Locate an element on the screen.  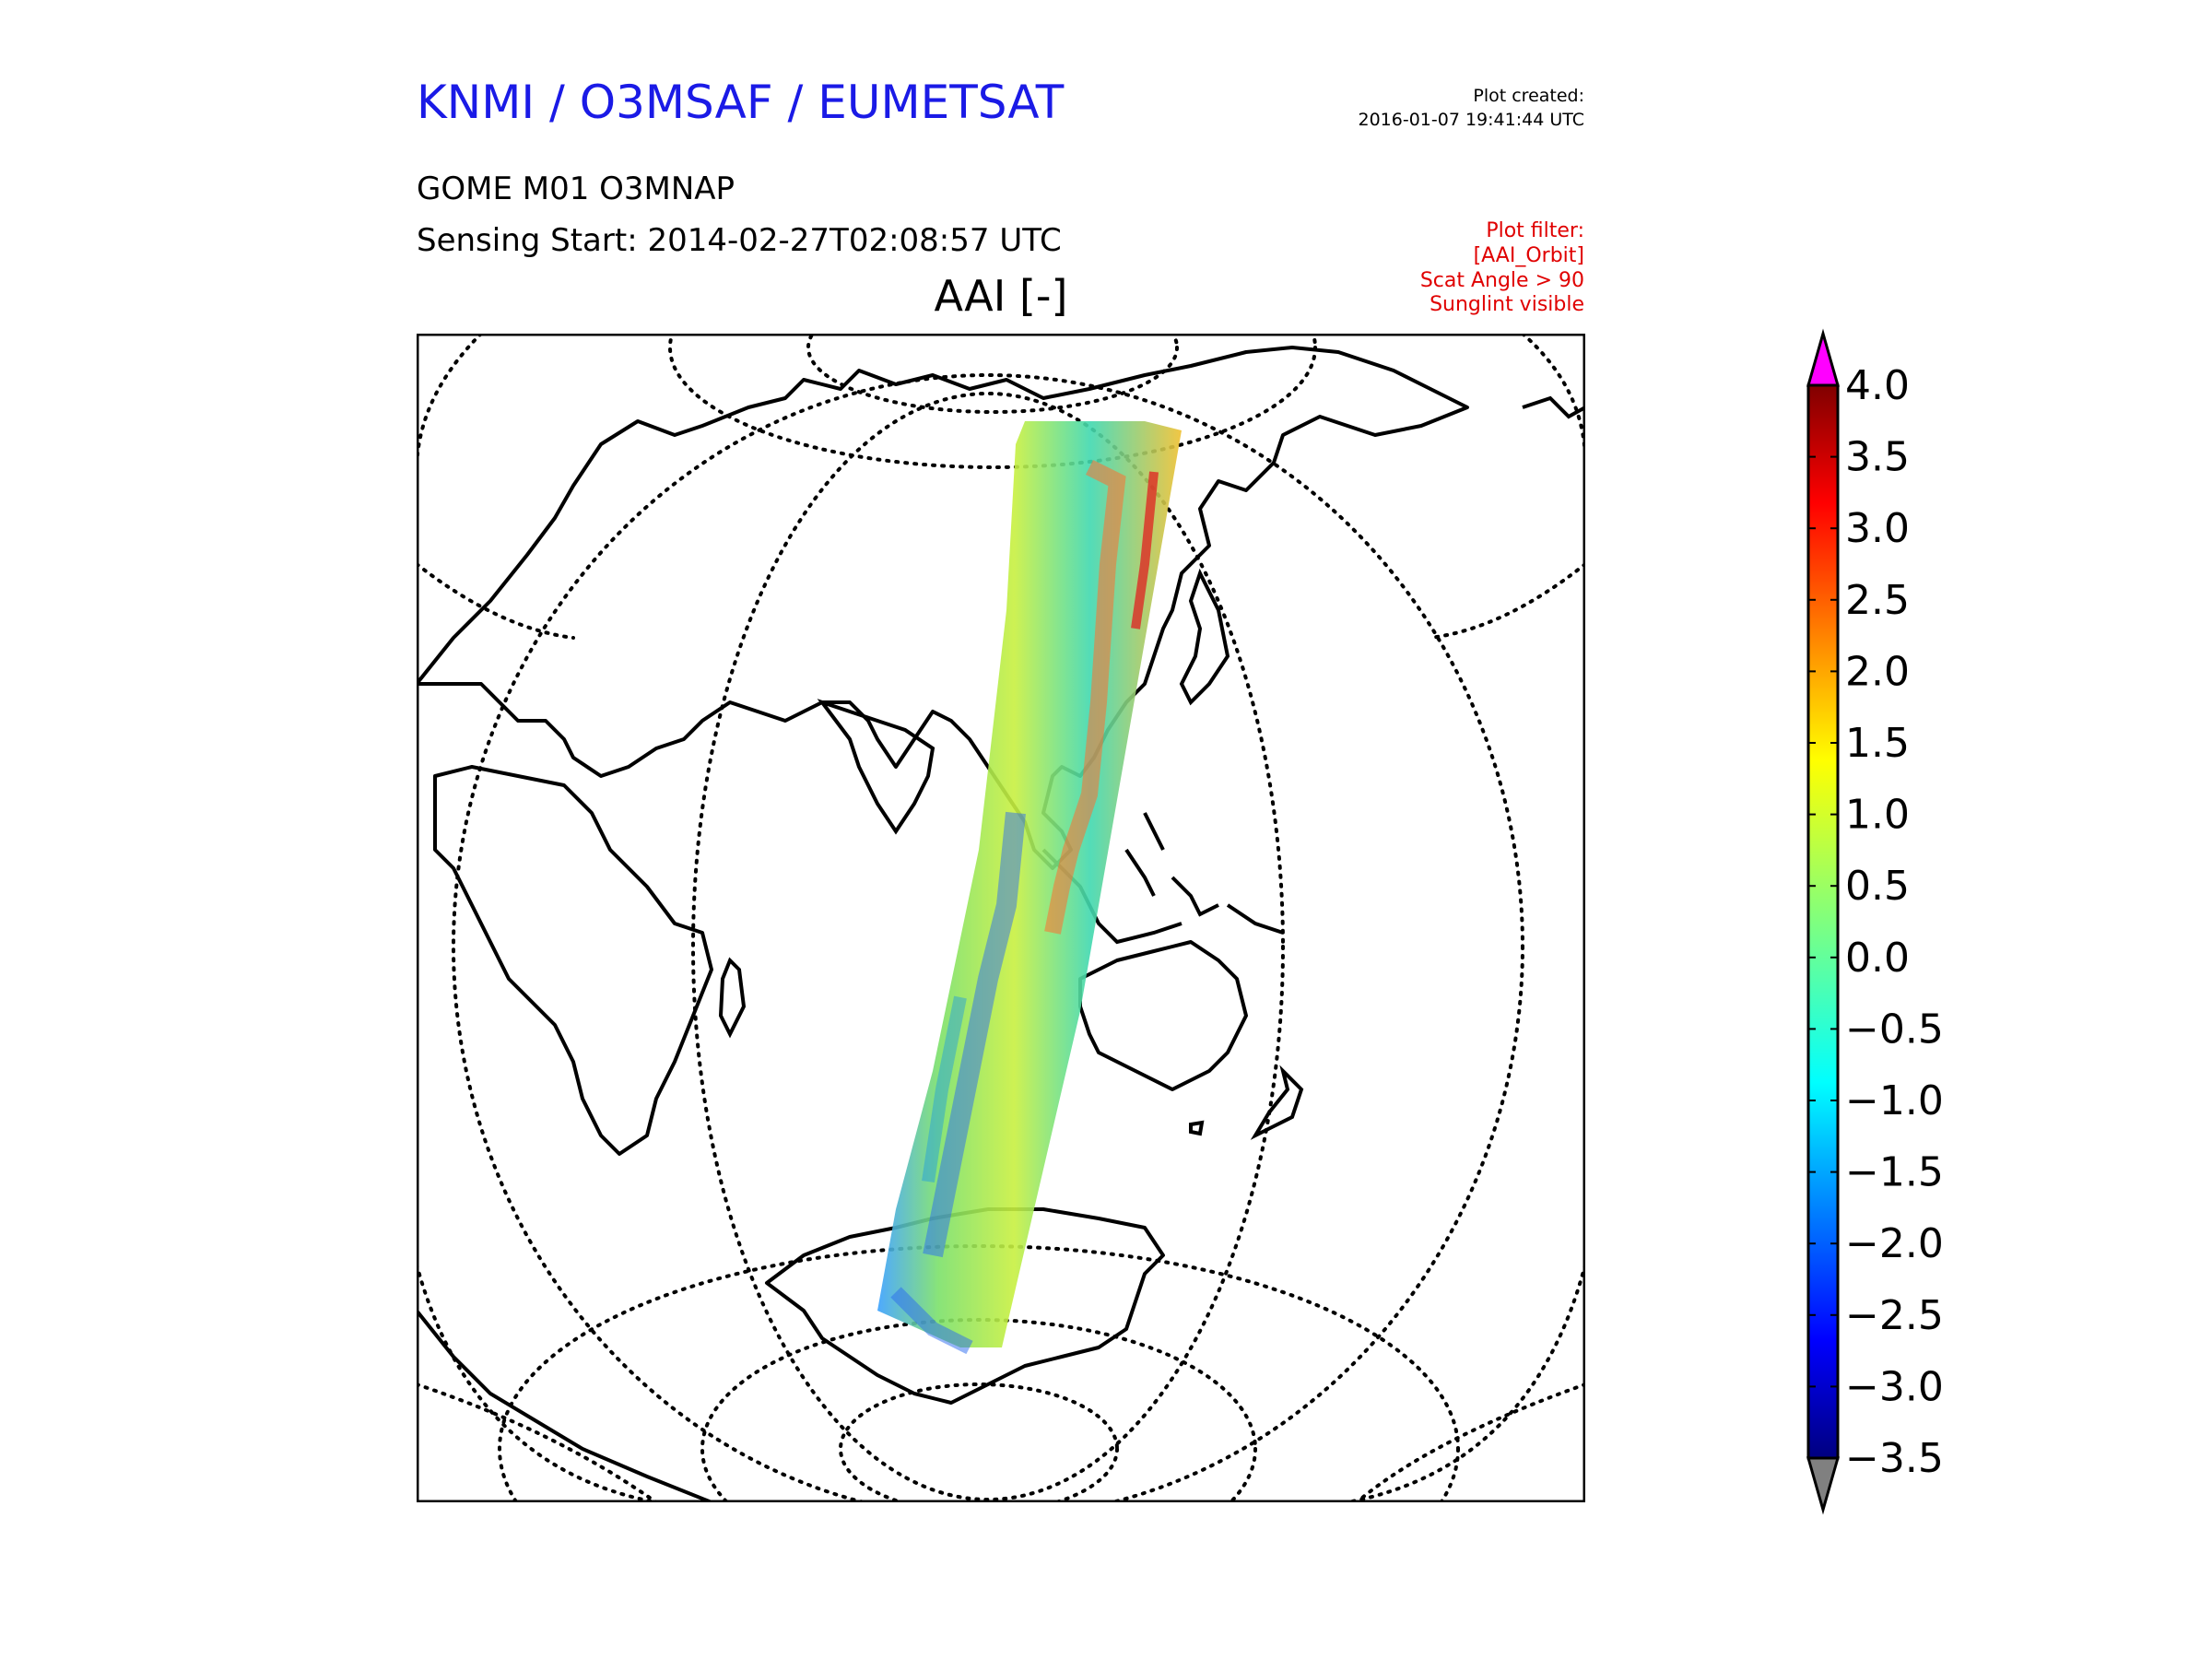
colorbar-tick-label: 1.5 is located at coordinates (1877, 743).